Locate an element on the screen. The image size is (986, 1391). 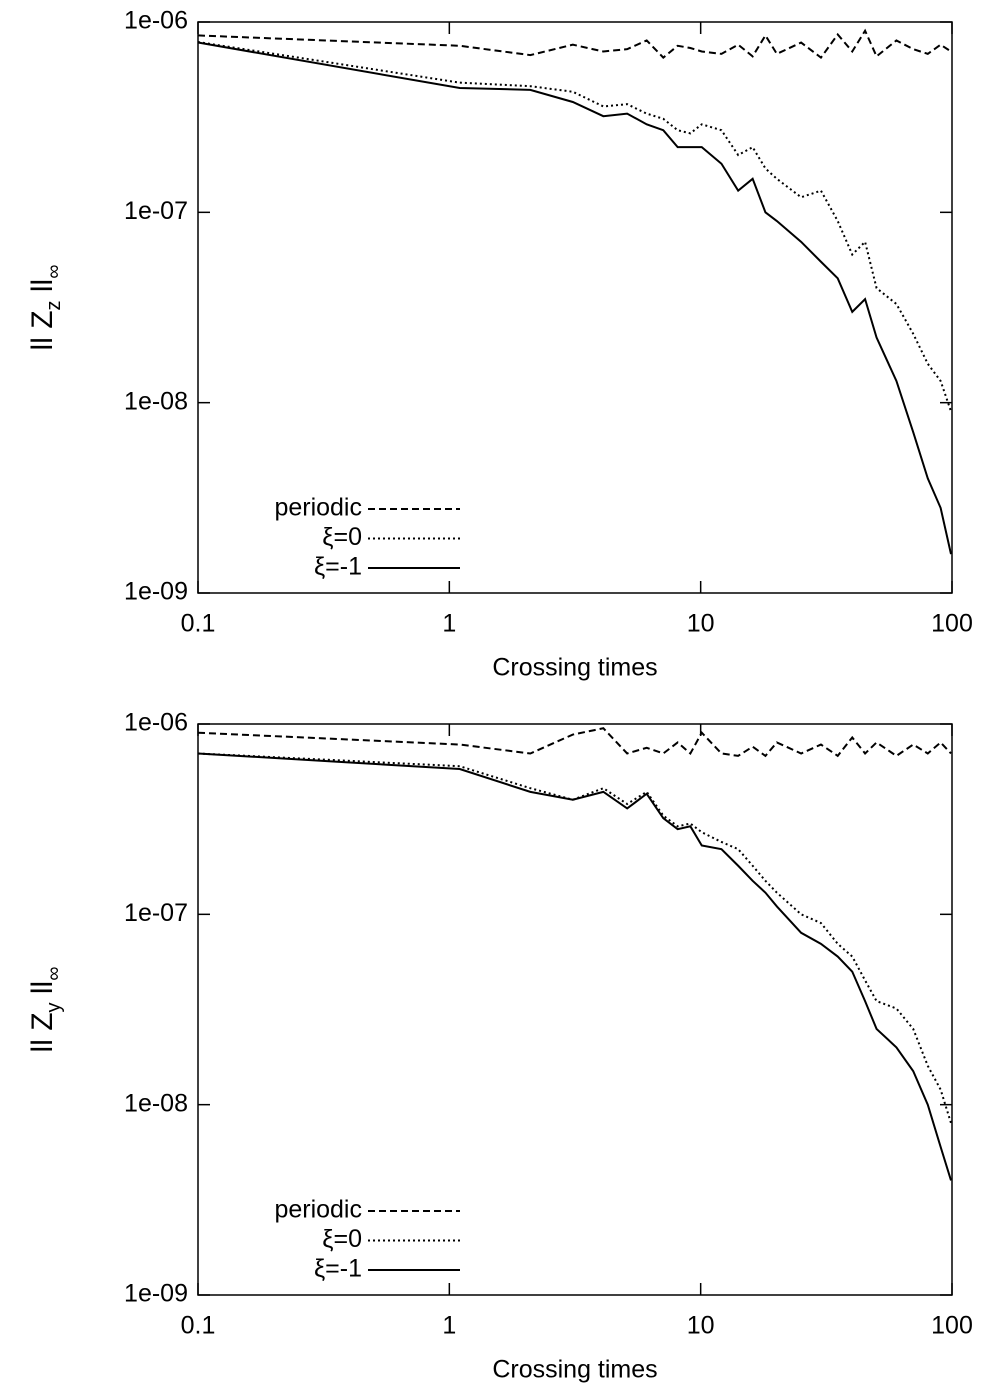
y-axis-label-part: y is located at coordinates (54, 1007).